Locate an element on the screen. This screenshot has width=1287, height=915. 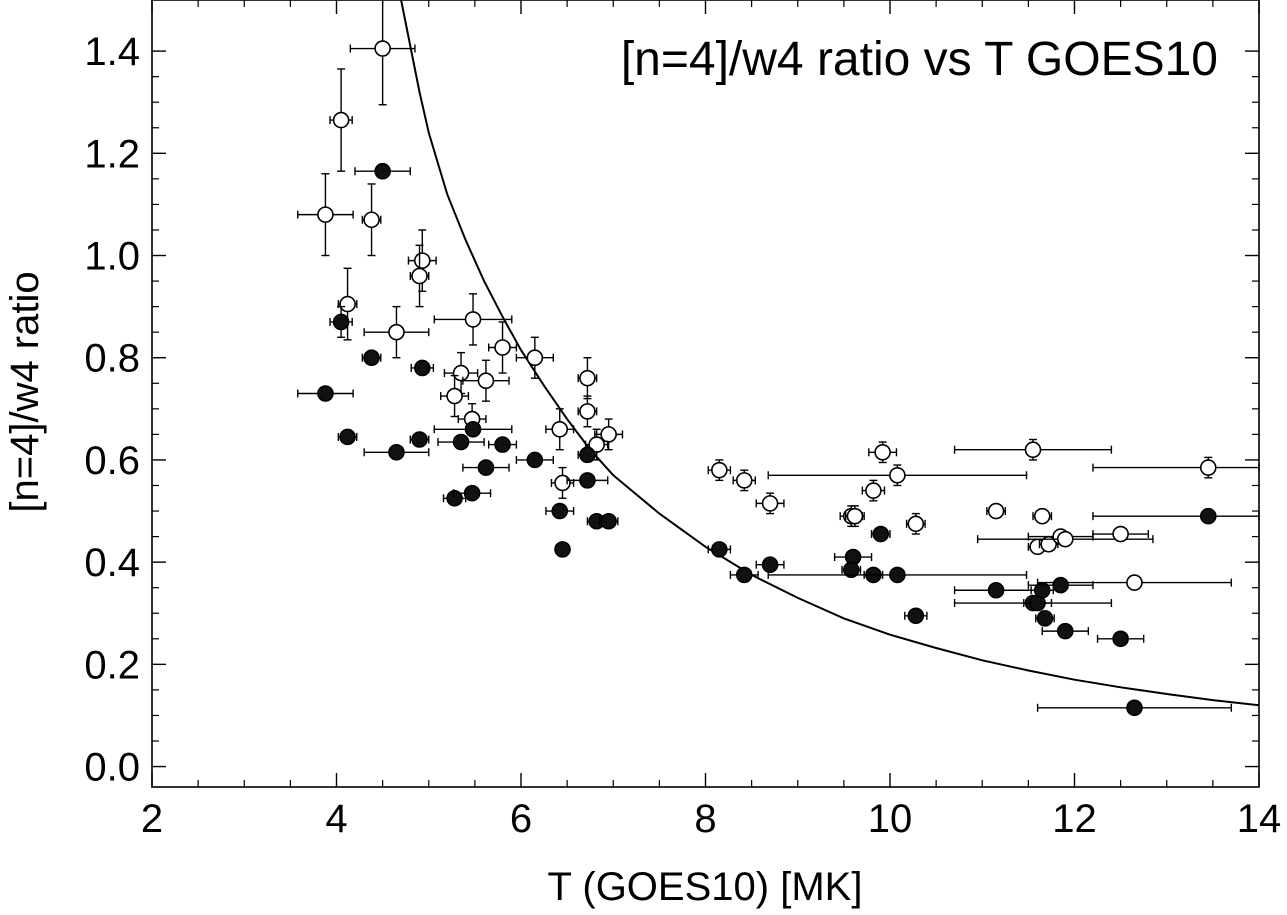
y-tick-label: 0.6 is located at coordinates (112, 461).